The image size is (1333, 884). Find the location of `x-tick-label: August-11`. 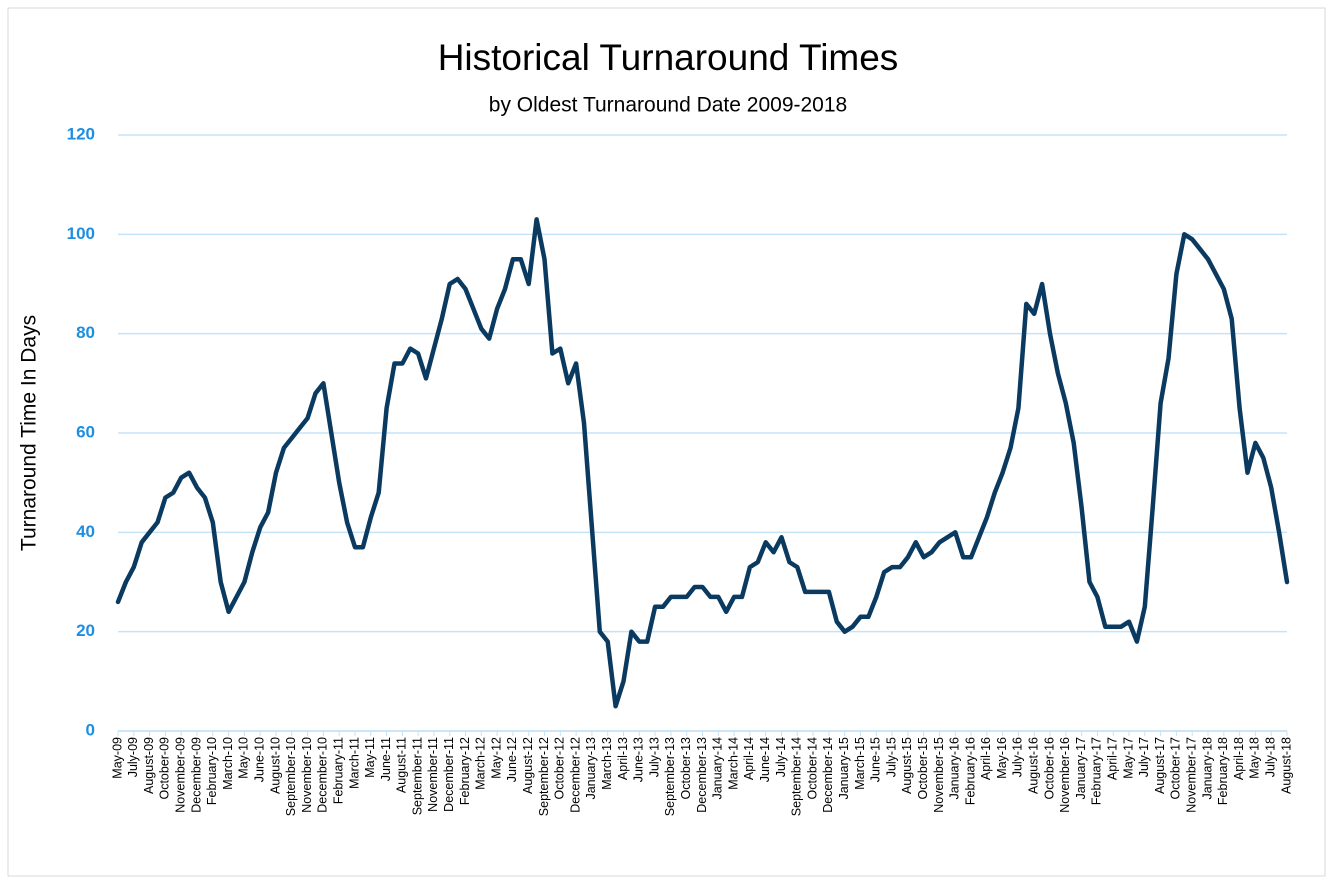

x-tick-label: August-11 is located at coordinates (402, 765).